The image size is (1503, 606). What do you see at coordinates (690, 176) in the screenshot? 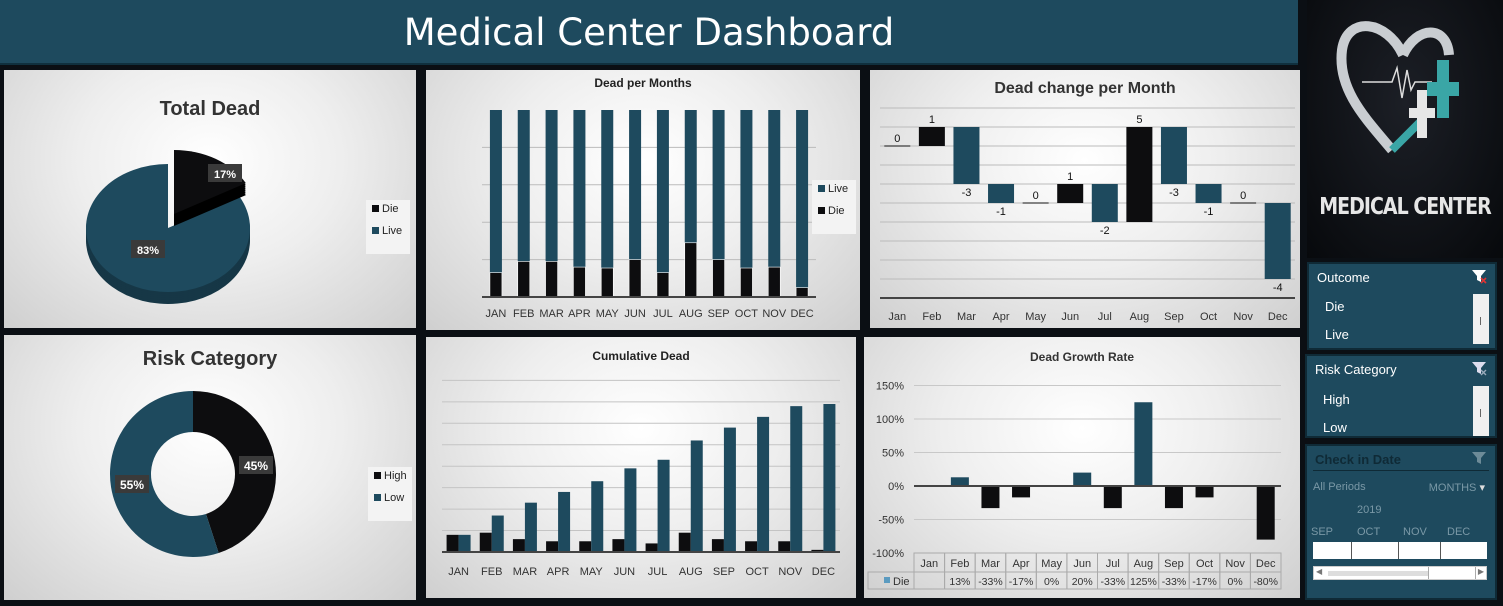
I see `bar-live-aug` at bounding box center [690, 176].